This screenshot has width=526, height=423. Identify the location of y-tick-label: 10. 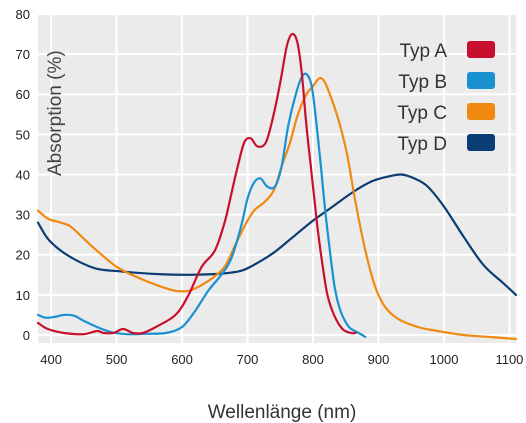
(23, 295).